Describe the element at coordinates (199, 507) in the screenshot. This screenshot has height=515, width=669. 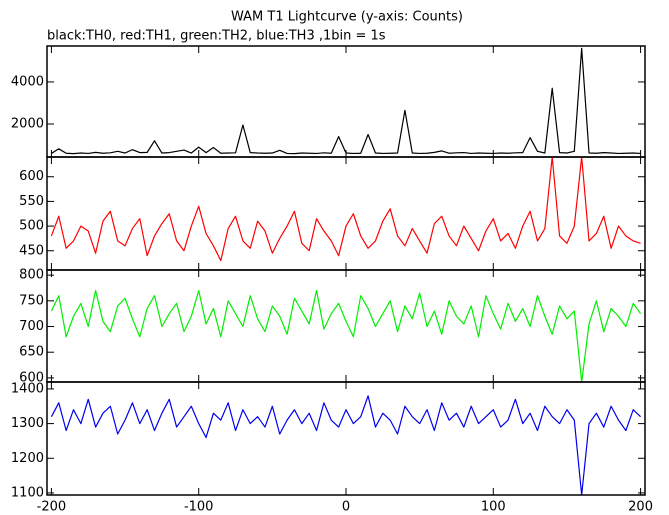
I see `x-tick-label: -100` at that location.